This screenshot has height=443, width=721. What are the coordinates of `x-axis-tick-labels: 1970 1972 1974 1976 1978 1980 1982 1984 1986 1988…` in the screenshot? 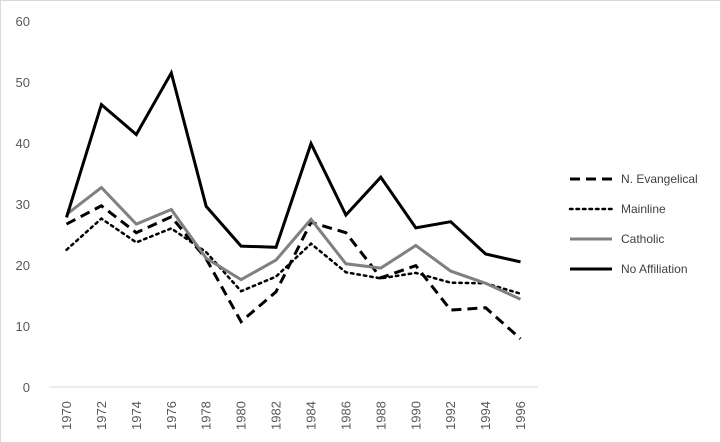 It's located at (293, 415).